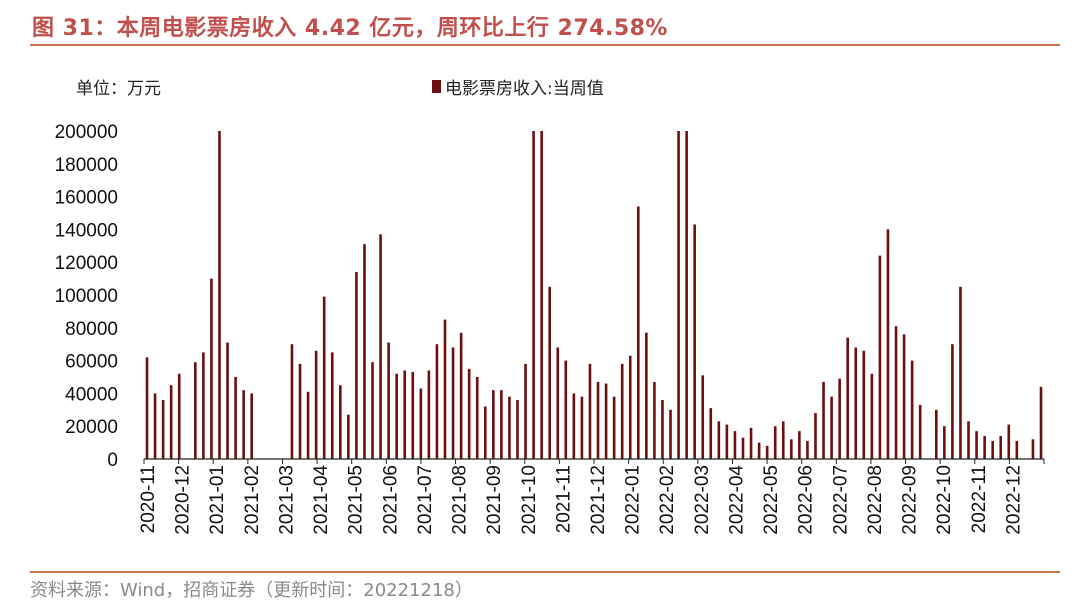 Image resolution: width=1080 pixels, height=615 pixels. Describe the element at coordinates (86, 165) in the screenshot. I see `y-tick-label: 180000` at that location.